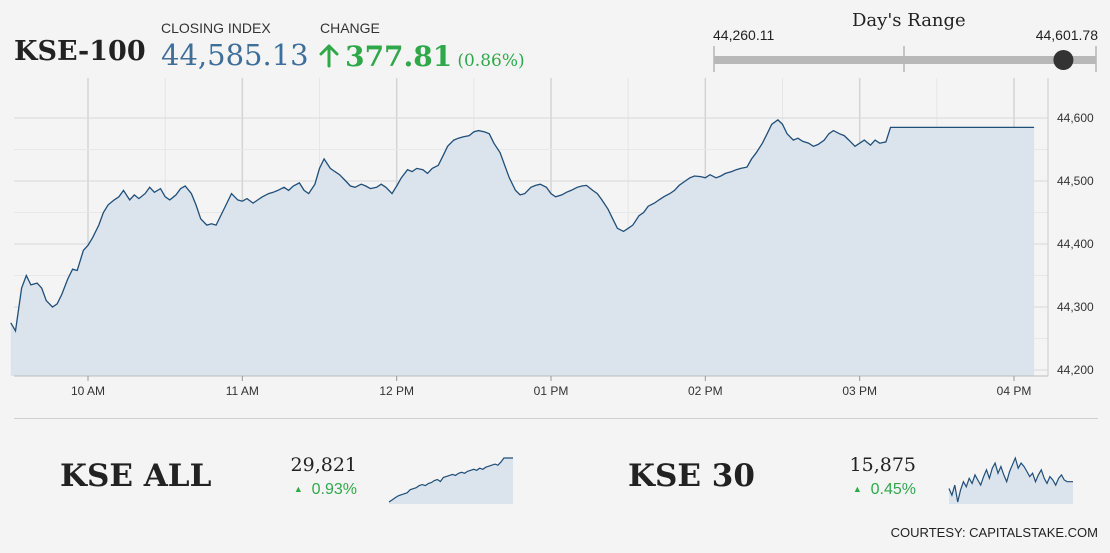 The image size is (1110, 553). I want to click on x-tick-label: 01 PM, so click(551, 391).